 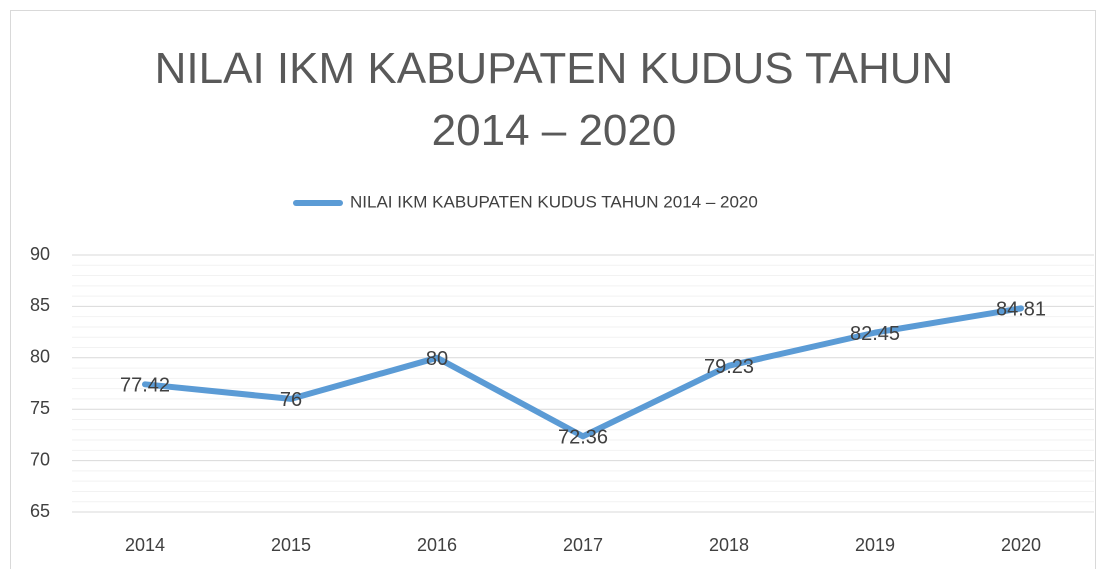 What do you see at coordinates (729, 545) in the screenshot?
I see `x-tick-label: 2018` at bounding box center [729, 545].